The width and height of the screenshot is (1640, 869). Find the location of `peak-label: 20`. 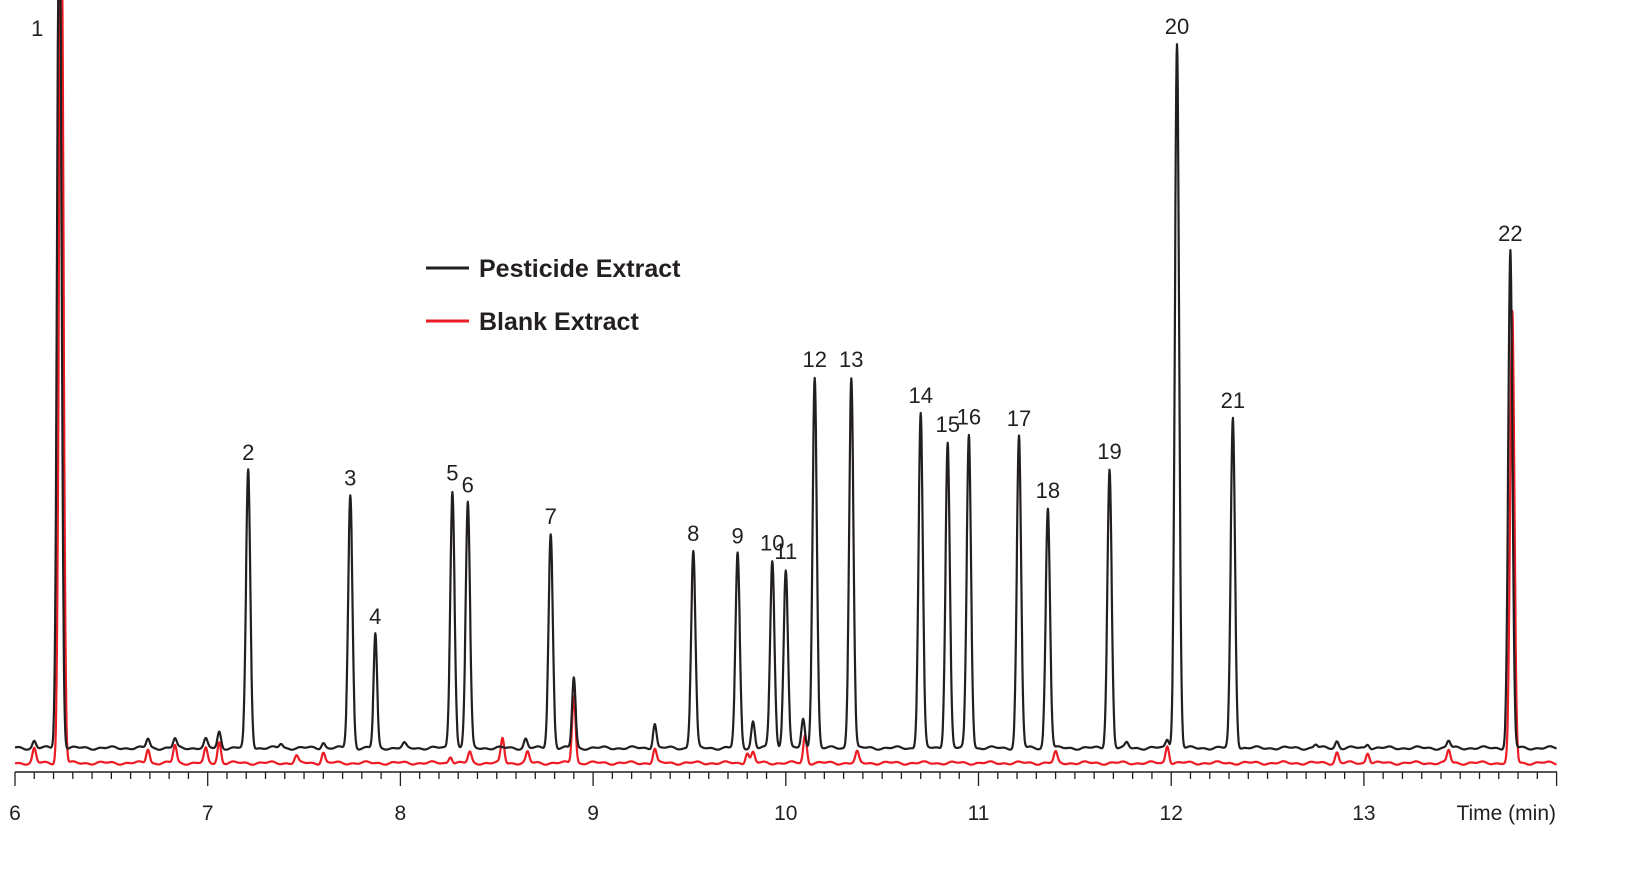

peak-label: 20 is located at coordinates (1177, 26).